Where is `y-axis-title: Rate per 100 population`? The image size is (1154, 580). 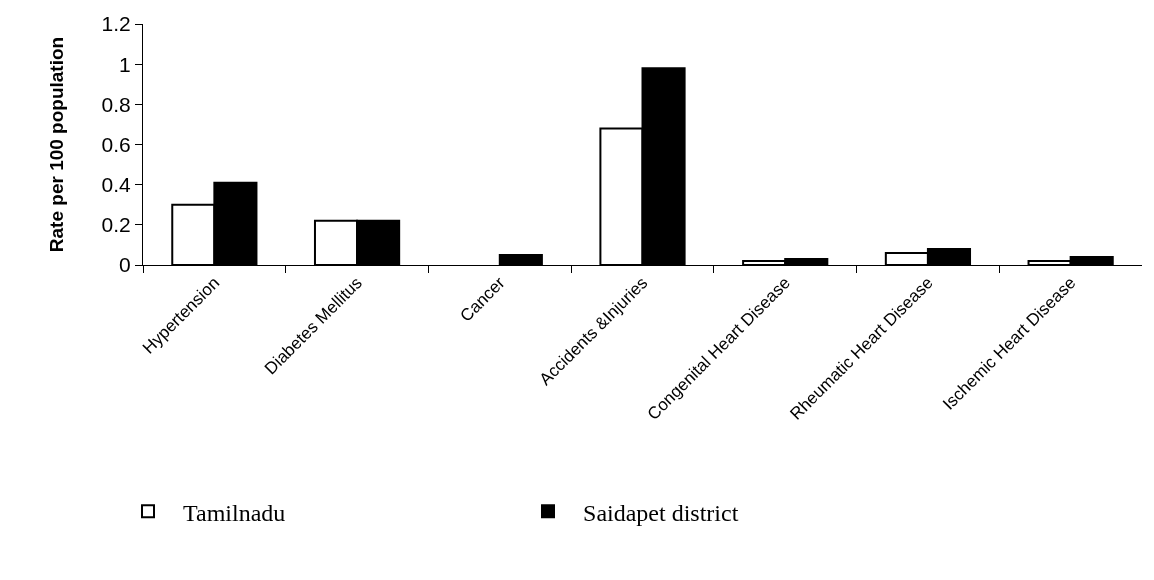 y-axis-title: Rate per 100 population is located at coordinates (57, 144).